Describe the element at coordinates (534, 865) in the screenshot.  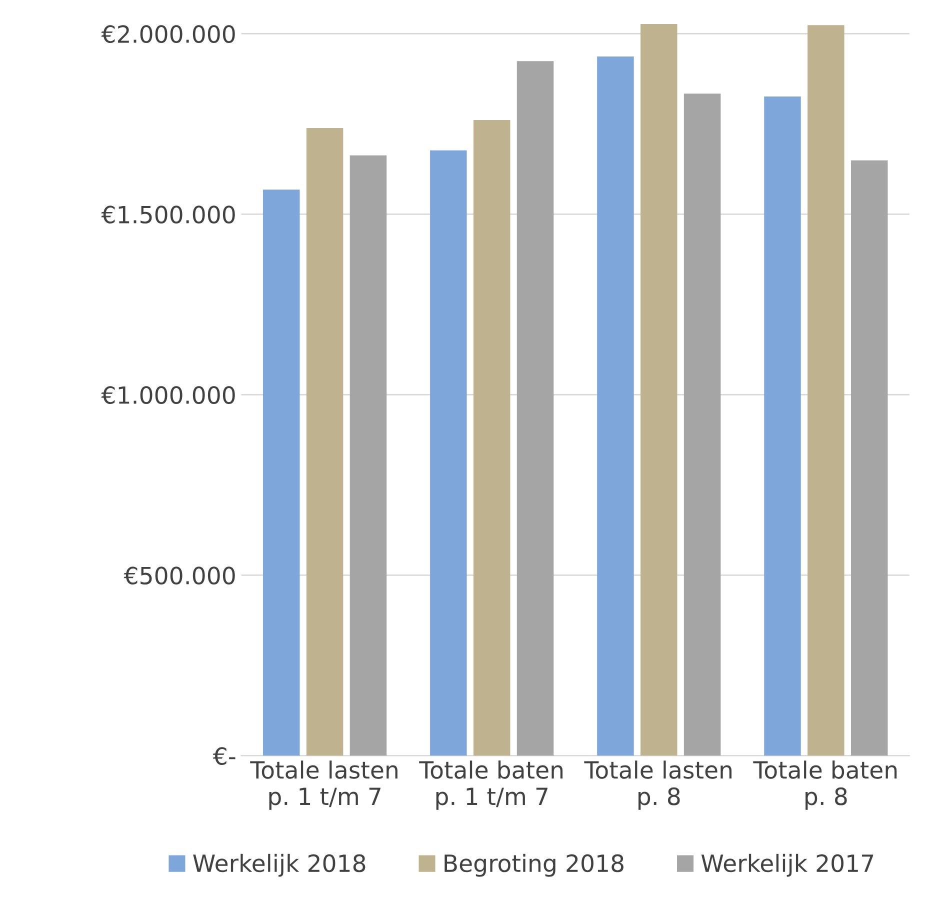
I see `legend-label: Begroting 2018` at that location.